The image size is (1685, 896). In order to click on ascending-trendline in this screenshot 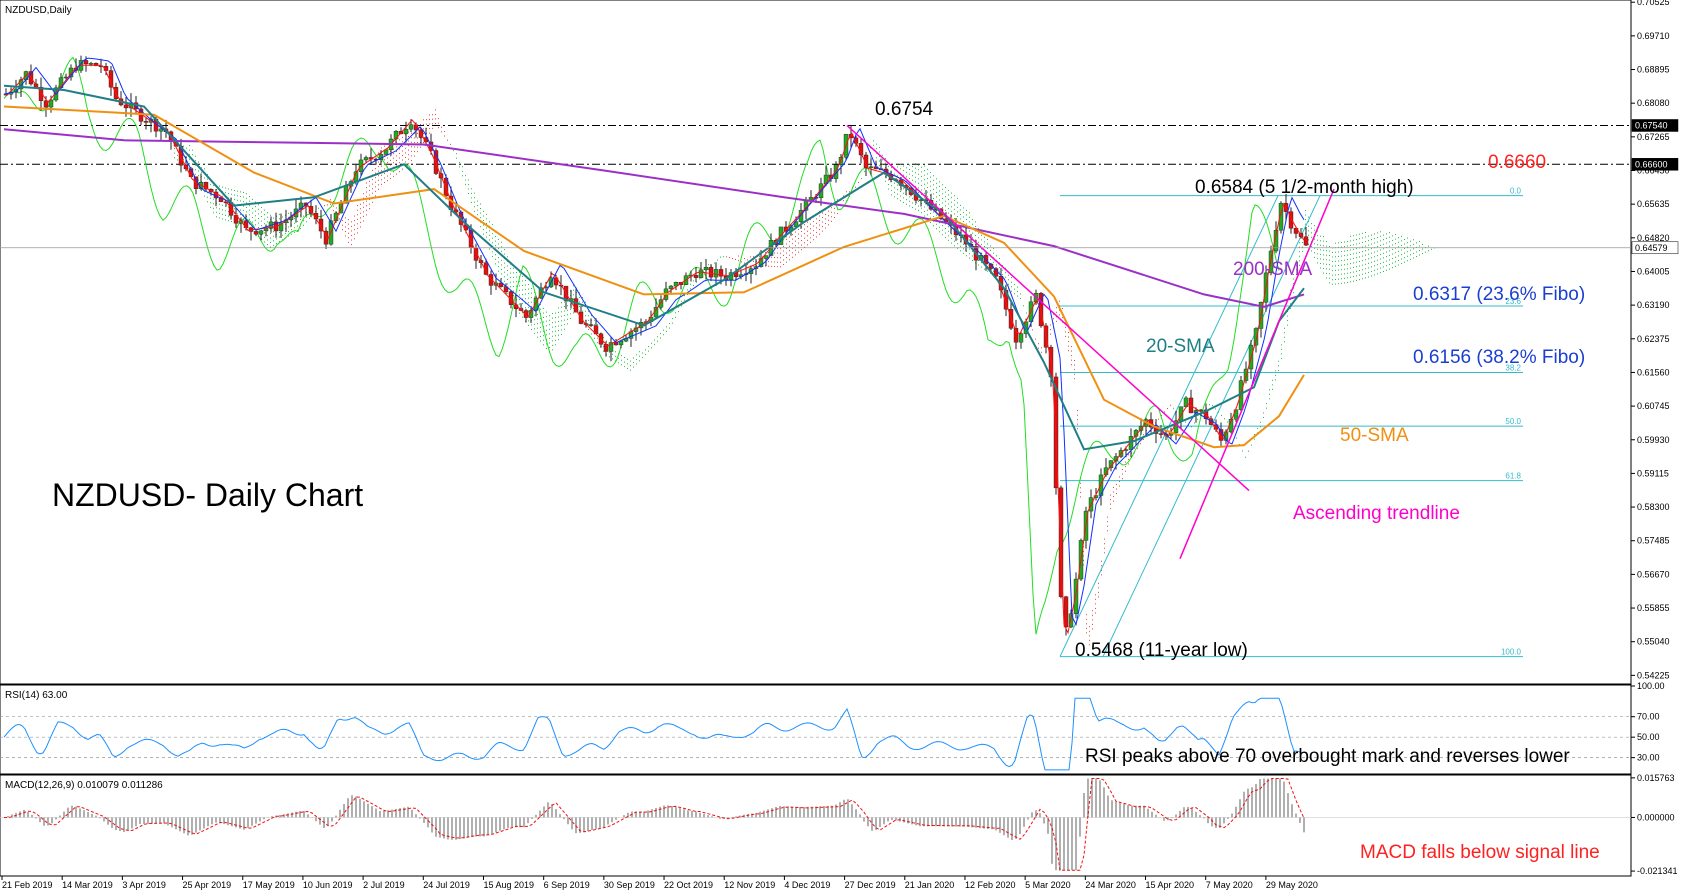, I will do `click(1257, 373)`.